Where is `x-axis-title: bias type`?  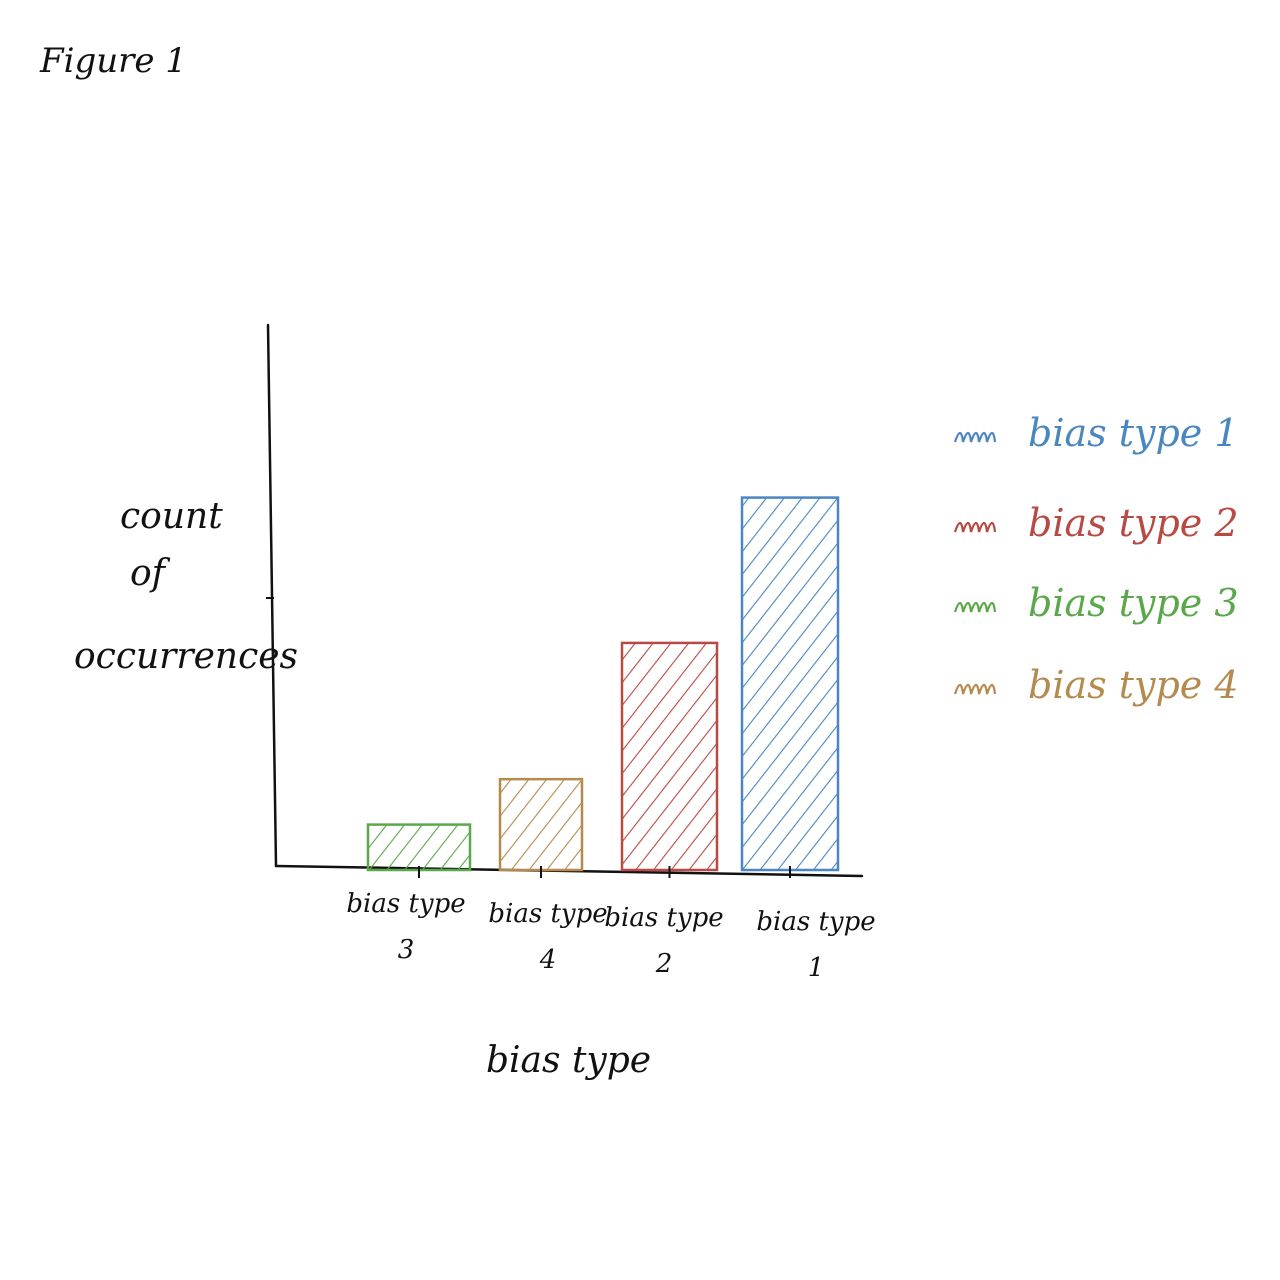
x-axis-title: bias type is located at coordinates (568, 1060).